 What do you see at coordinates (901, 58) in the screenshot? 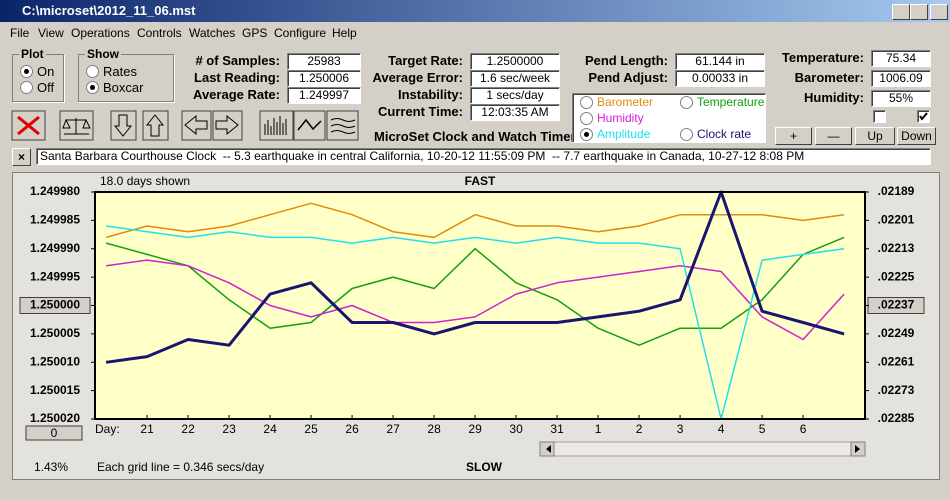
I see `field-value: 75.34` at bounding box center [901, 58].